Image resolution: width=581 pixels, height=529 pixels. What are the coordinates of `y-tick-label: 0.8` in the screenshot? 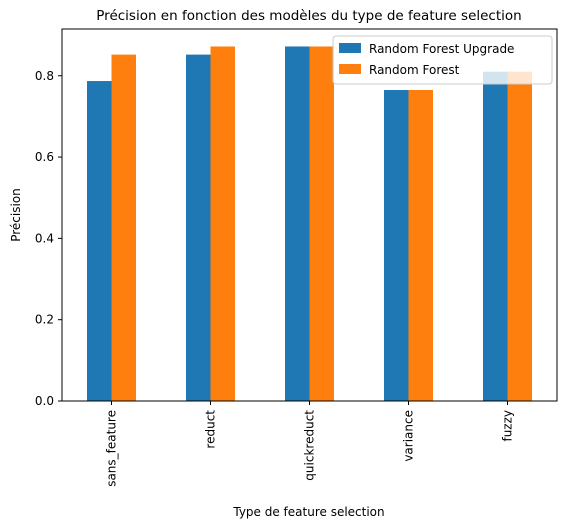 It's located at (44, 76).